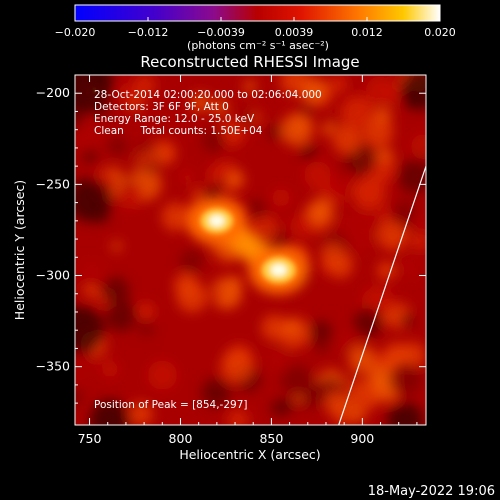 This screenshot has height=500, width=500. I want to click on x-tick-label: 850, so click(271, 438).